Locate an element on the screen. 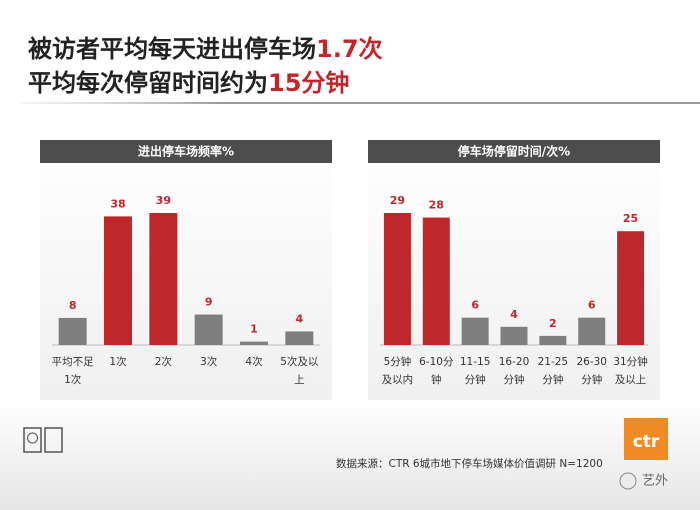 This screenshot has height=510, width=700. footer-icons is located at coordinates (43, 440).